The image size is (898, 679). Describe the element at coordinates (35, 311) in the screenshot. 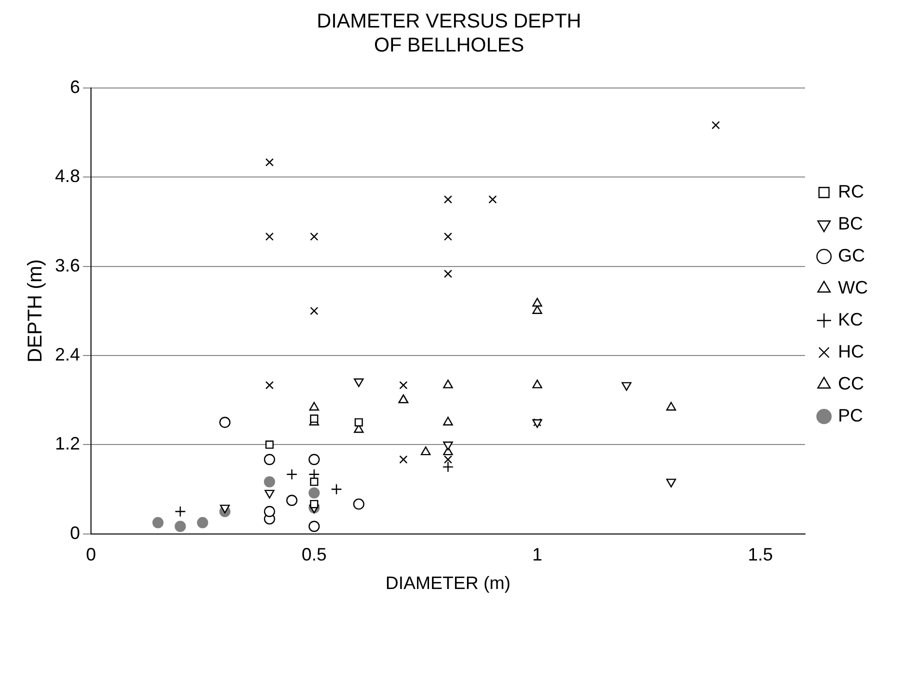

I see `y-axis-title: DEPTH (m)` at that location.